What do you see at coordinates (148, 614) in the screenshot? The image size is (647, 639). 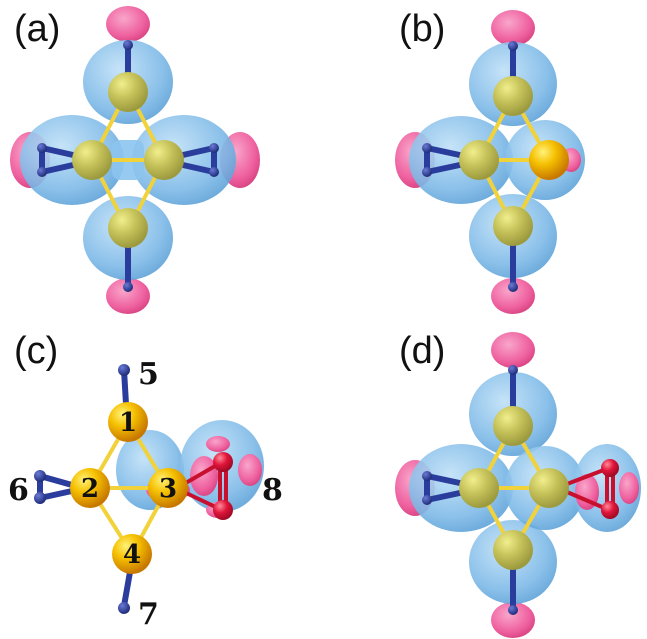 I see `site-label-7: 7` at bounding box center [148, 614].